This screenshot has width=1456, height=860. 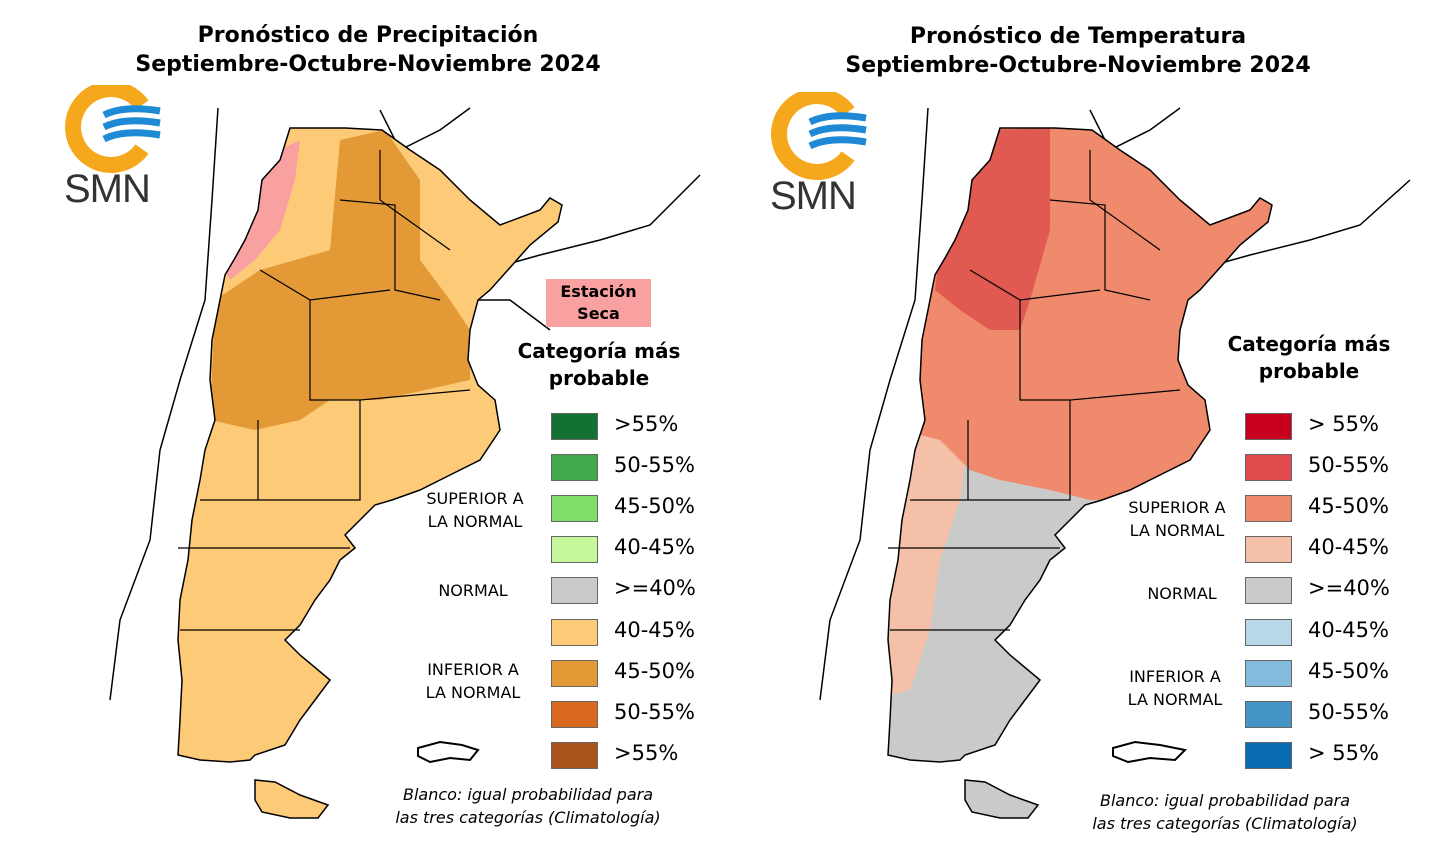 I want to click on province-borders-left, so click(x=324, y=390).